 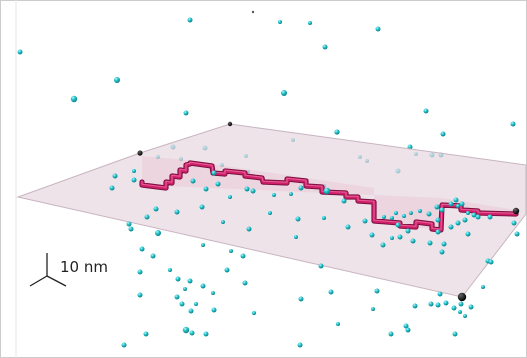 What do you see at coordinates (56, 281) in the screenshot?
I see `axis-right` at bounding box center [56, 281].